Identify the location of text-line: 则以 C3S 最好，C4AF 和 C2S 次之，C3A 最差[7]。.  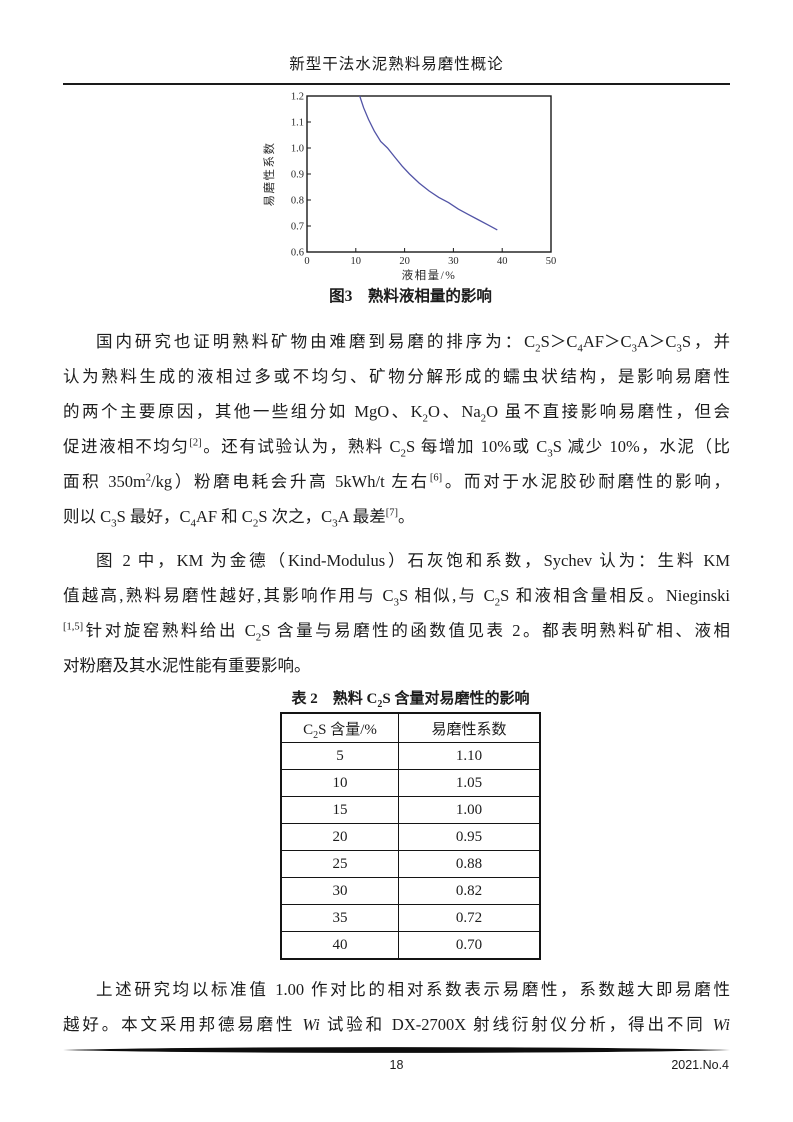
(239, 518).